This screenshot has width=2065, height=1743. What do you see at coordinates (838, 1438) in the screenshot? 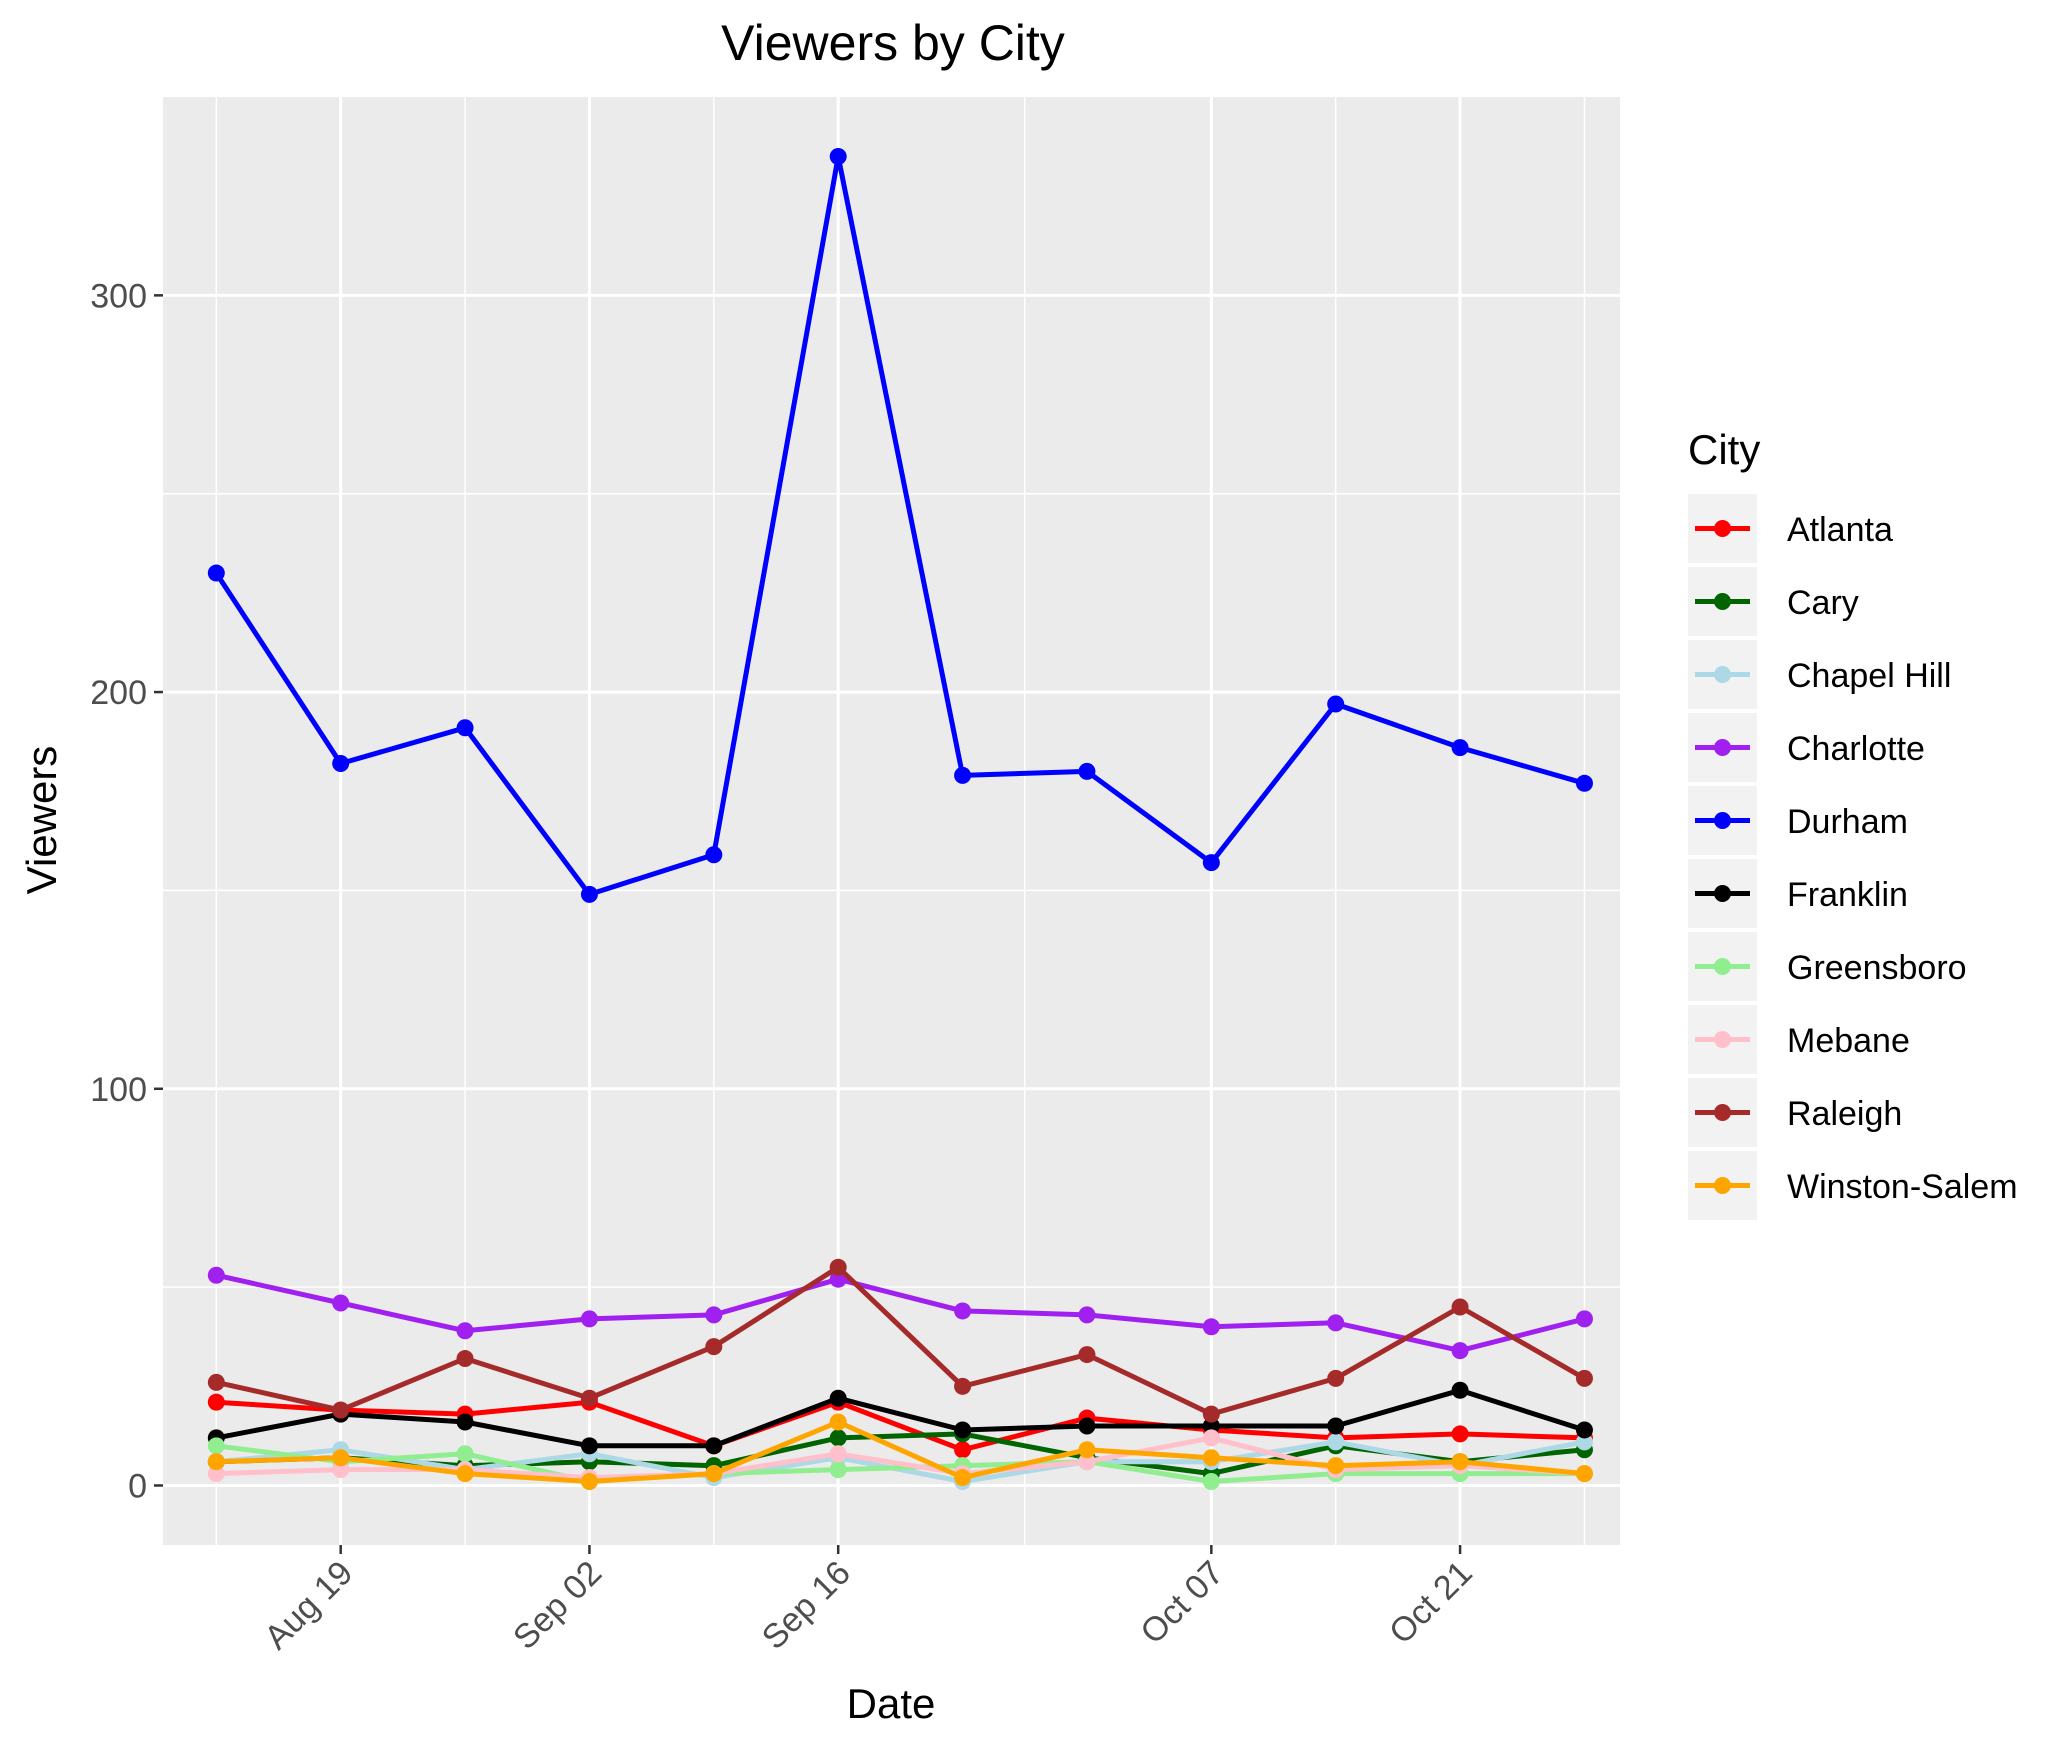
I see `data-point-cary` at bounding box center [838, 1438].